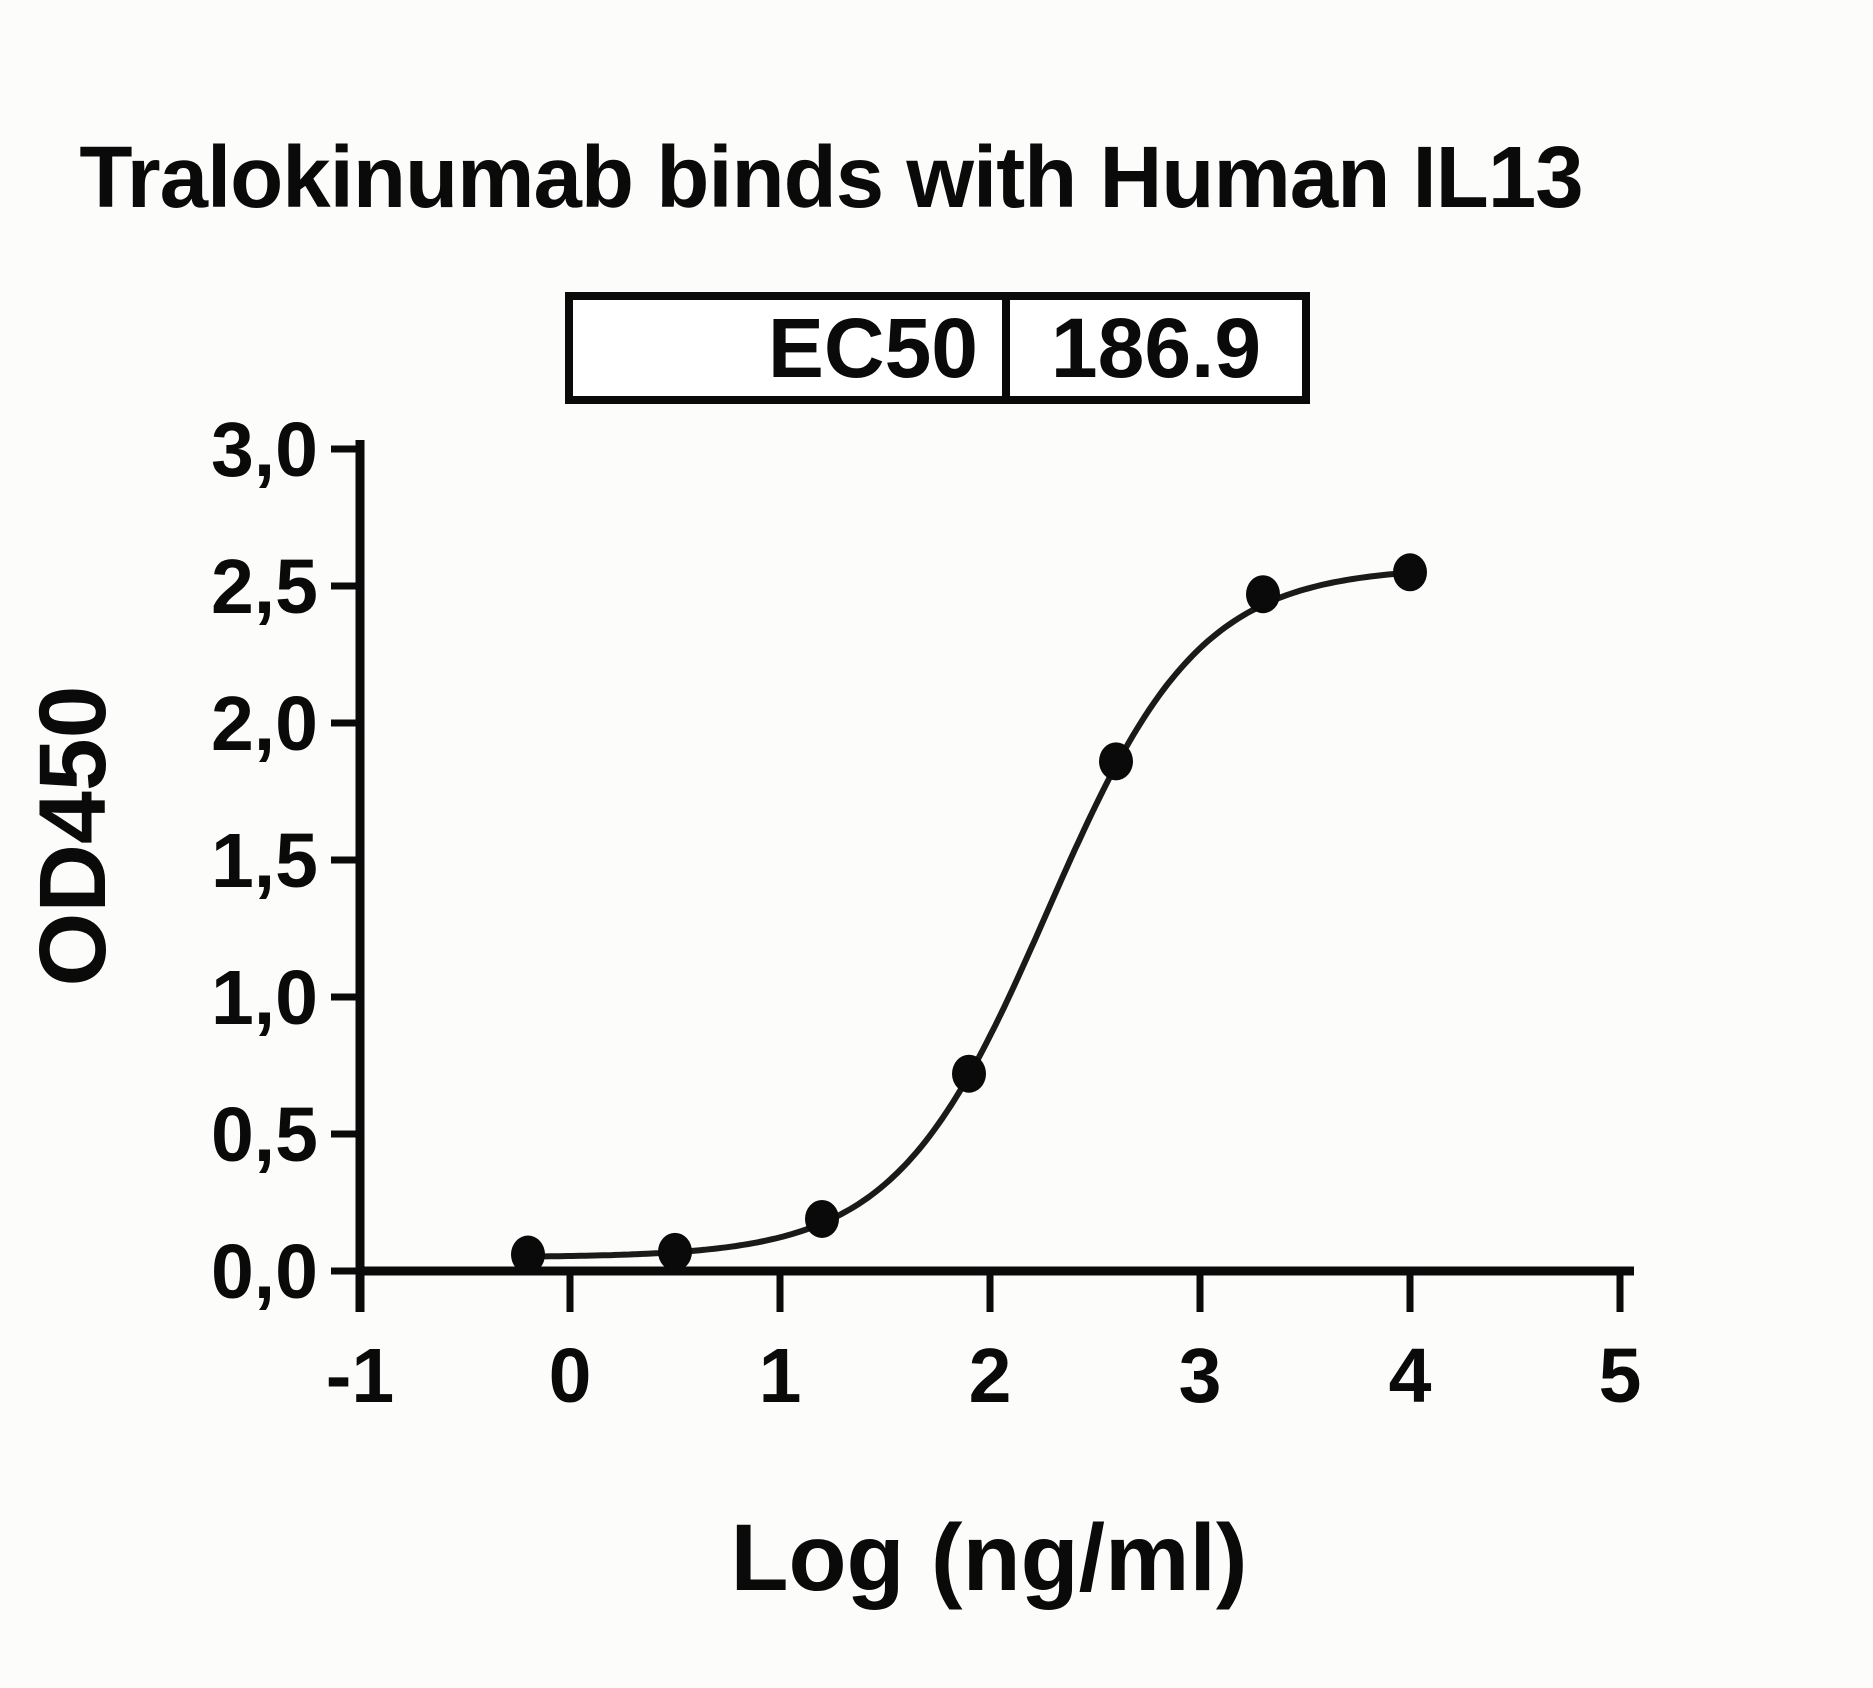 The height and width of the screenshot is (1688, 1873). Describe the element at coordinates (831, 177) in the screenshot. I see `chart-title: Tralokinumab binds with Human IL13` at that location.